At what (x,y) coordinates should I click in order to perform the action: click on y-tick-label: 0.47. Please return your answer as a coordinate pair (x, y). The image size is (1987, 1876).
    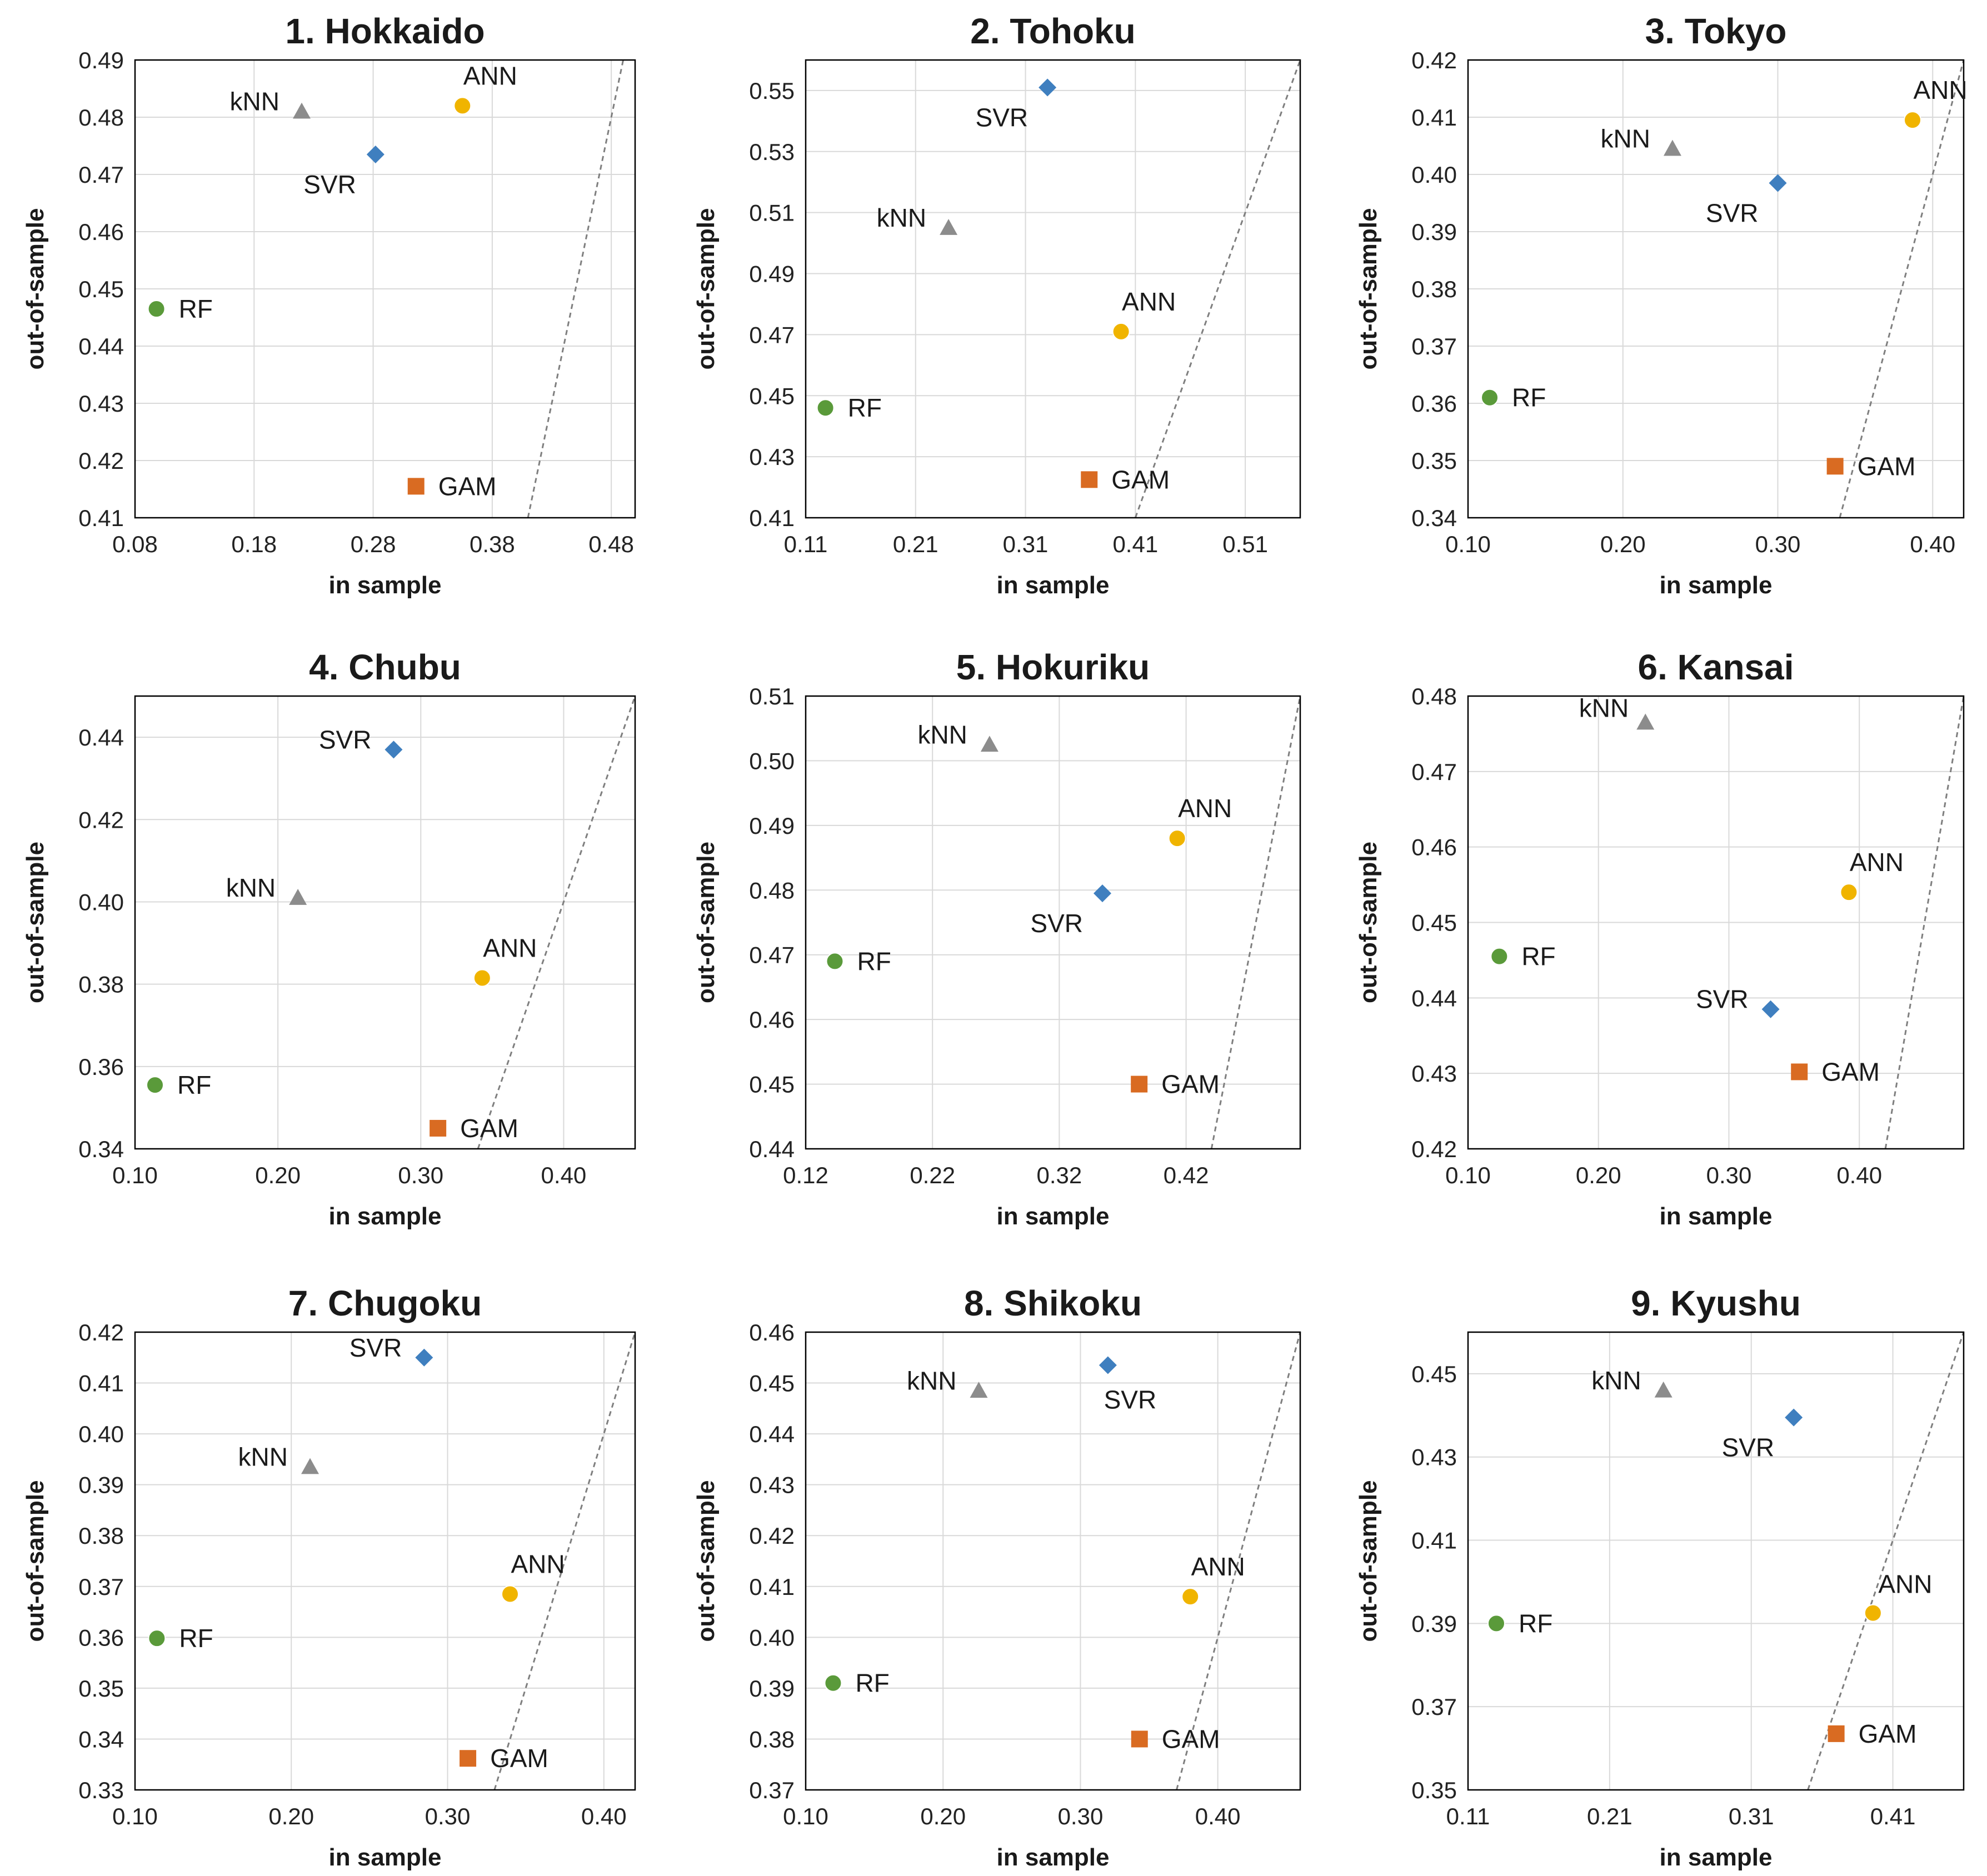
    Looking at the image, I should click on (101, 175).